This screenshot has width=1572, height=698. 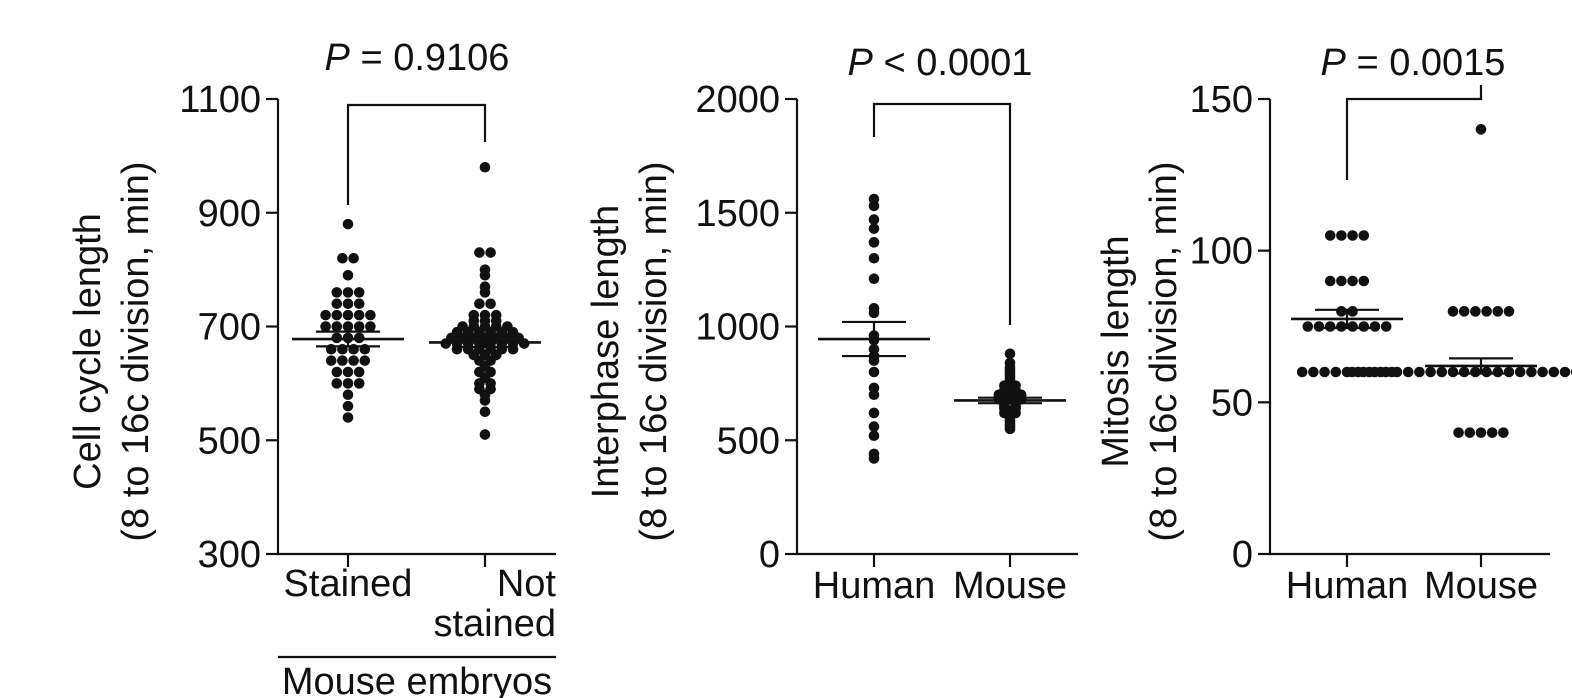 What do you see at coordinates (737, 100) in the screenshot?
I see `y-tick-label: 2000` at bounding box center [737, 100].